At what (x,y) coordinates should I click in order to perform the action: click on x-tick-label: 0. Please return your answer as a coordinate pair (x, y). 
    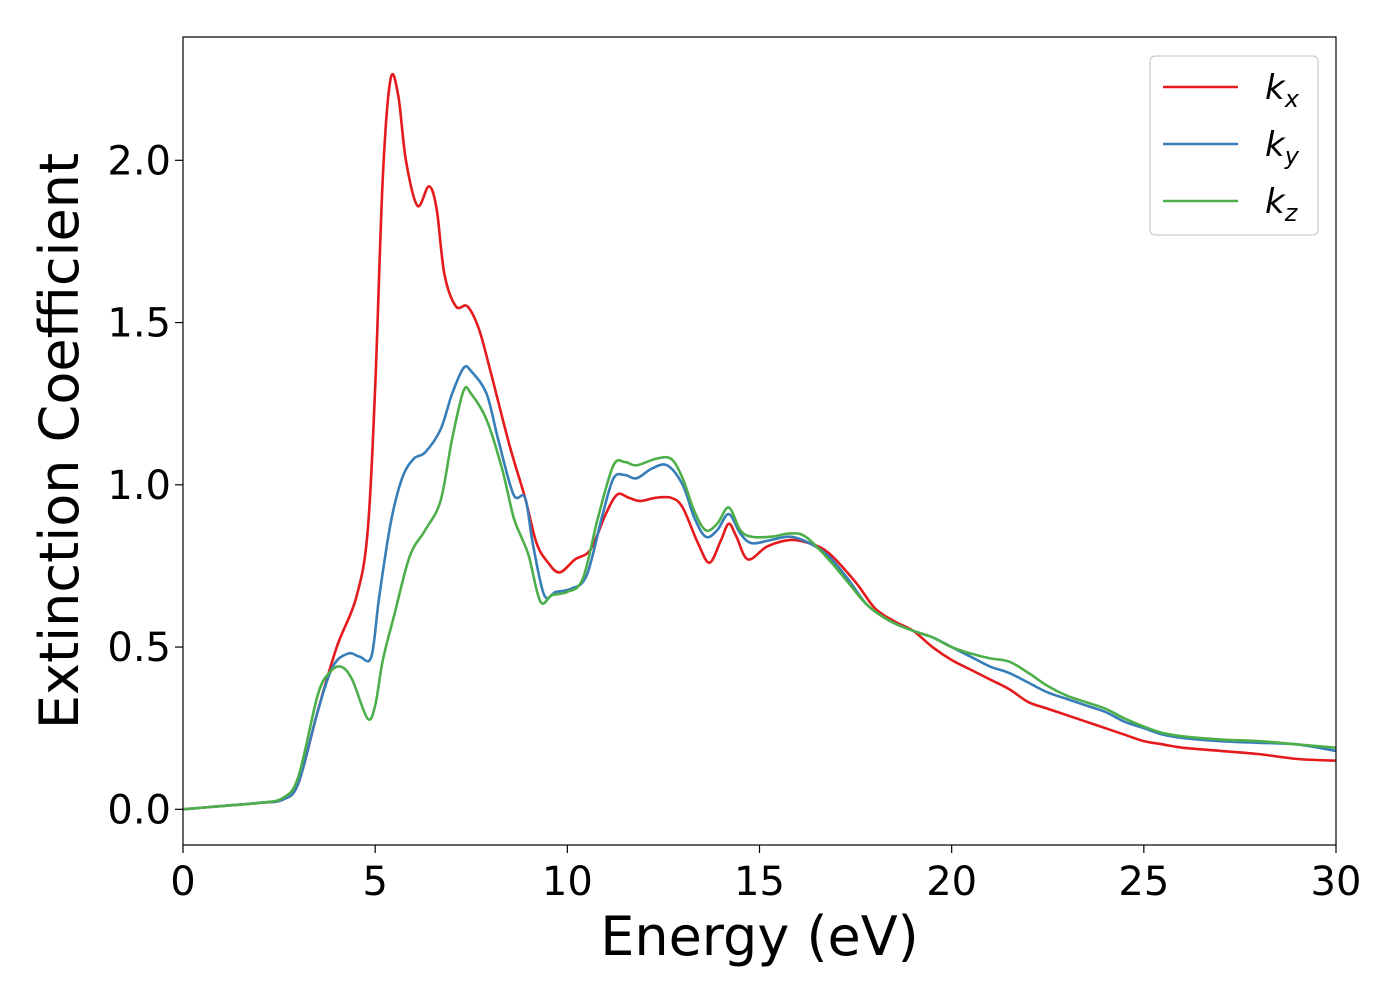
    Looking at the image, I should click on (182, 882).